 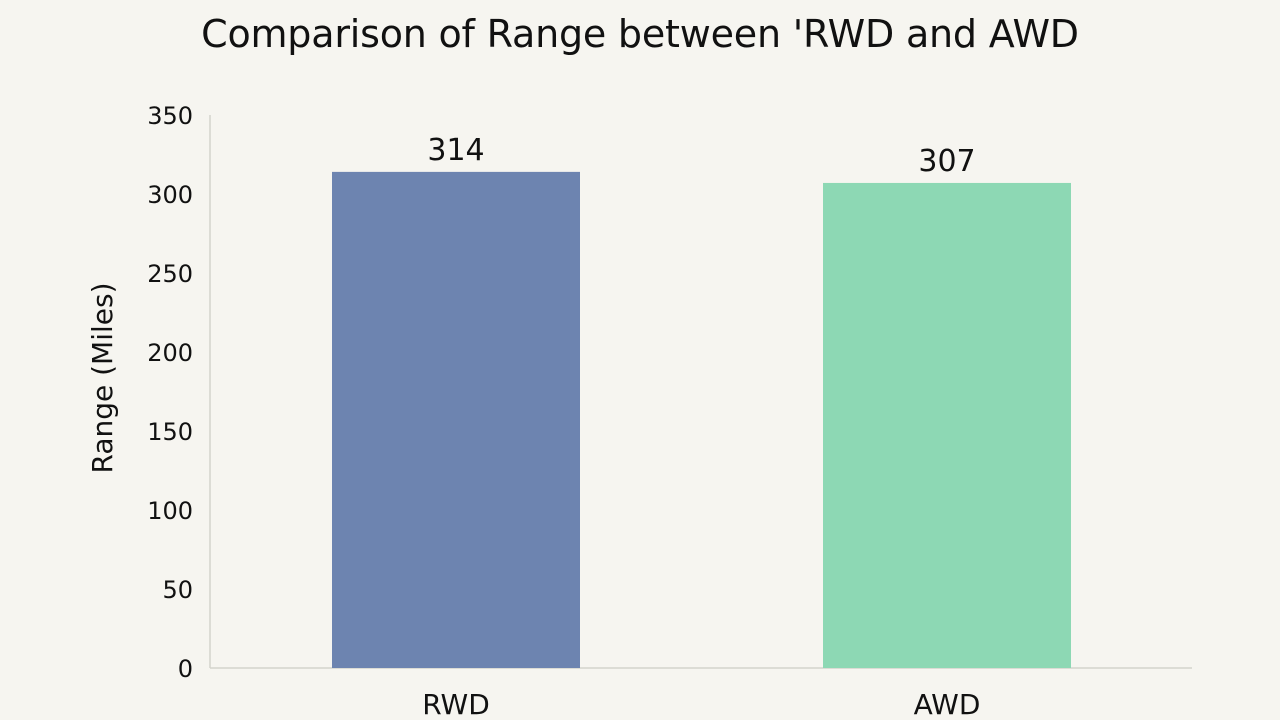 What do you see at coordinates (640, 34) in the screenshot?
I see `chart-title: Comparison of Range between 'RWD and AWD` at bounding box center [640, 34].